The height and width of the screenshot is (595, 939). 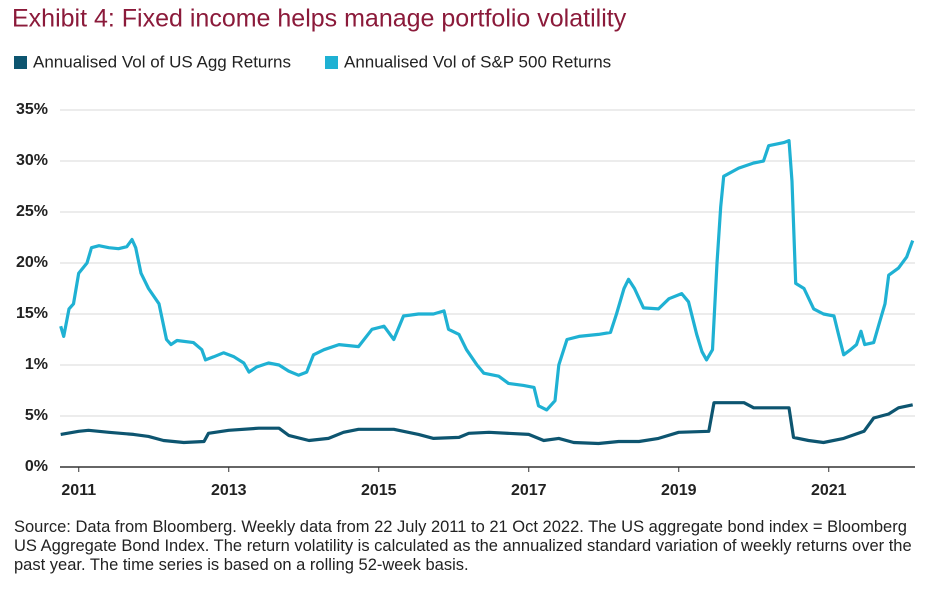 I want to click on x-tick-label: 2021, so click(x=829, y=490).